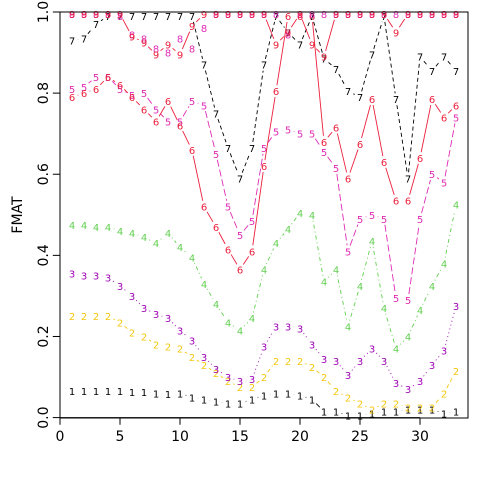  Describe the element at coordinates (44, 12) in the screenshot. I see `y-tick-label: 1.0` at that location.